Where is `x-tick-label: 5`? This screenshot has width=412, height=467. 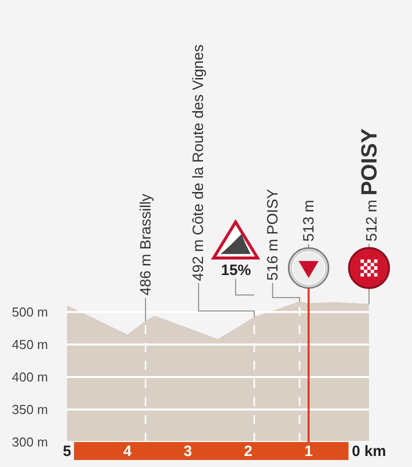 x-tick-label: 5 is located at coordinates (67, 451).